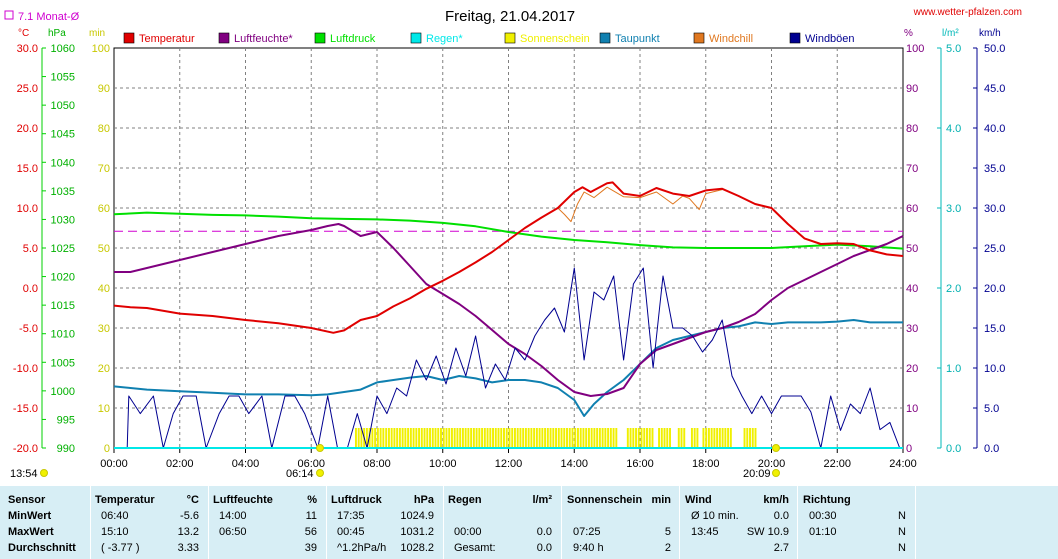 The image size is (1058, 559). I want to click on legend-label: Luftfeuchte*, so click(263, 39).